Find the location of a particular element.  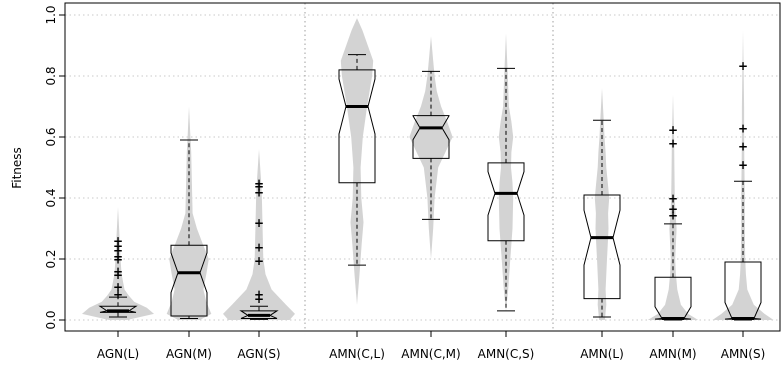

violin-agn-m- is located at coordinates (189, 213).